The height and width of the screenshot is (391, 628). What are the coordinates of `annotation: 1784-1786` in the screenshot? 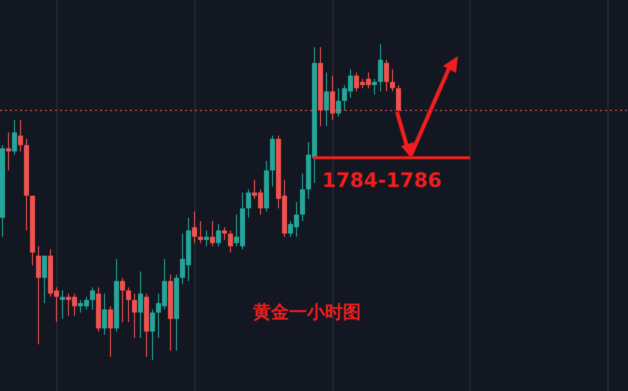 It's located at (382, 180).